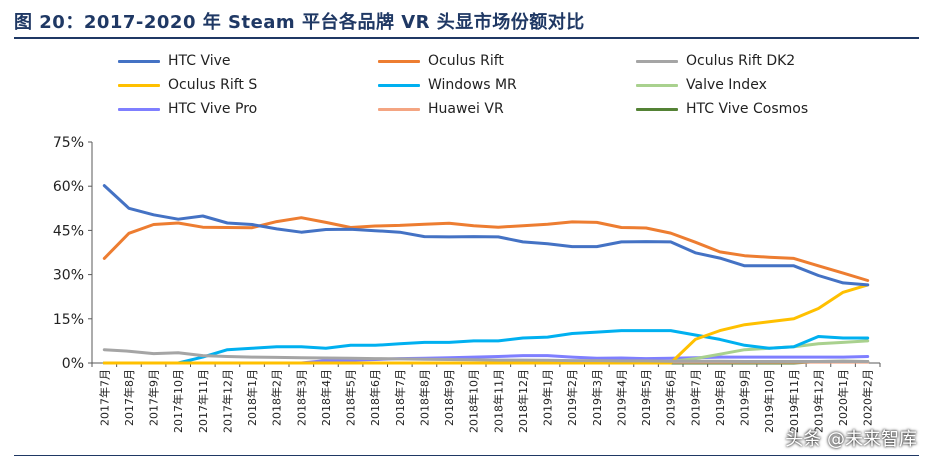 This screenshot has height=461, width=931. I want to click on y-tick-label: 75%, so click(68, 143).